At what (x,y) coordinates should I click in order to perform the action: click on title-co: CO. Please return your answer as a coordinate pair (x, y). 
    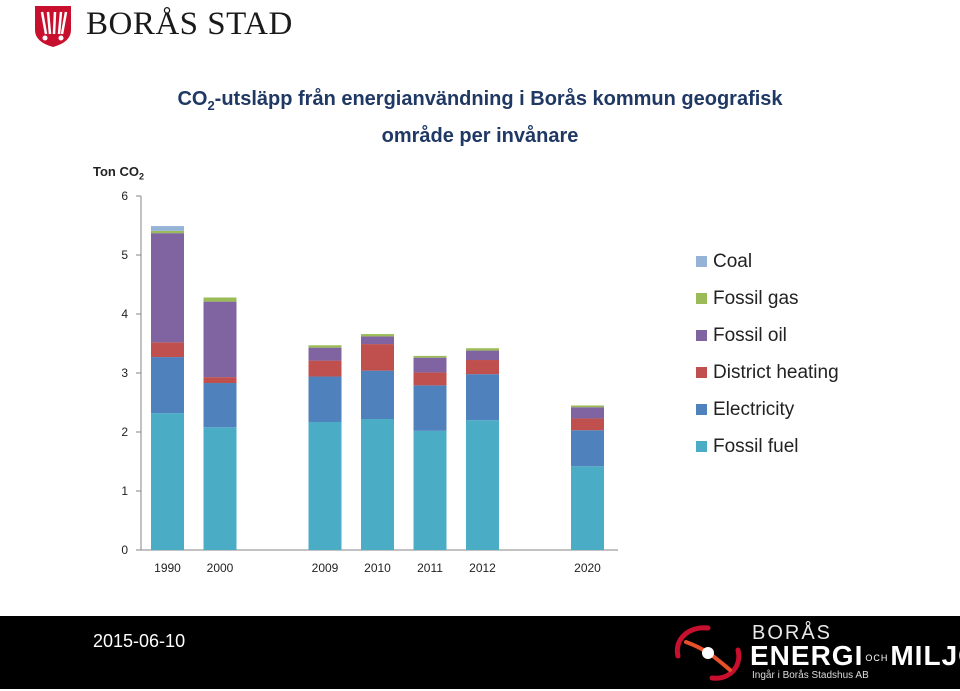
    Looking at the image, I should click on (192, 99).